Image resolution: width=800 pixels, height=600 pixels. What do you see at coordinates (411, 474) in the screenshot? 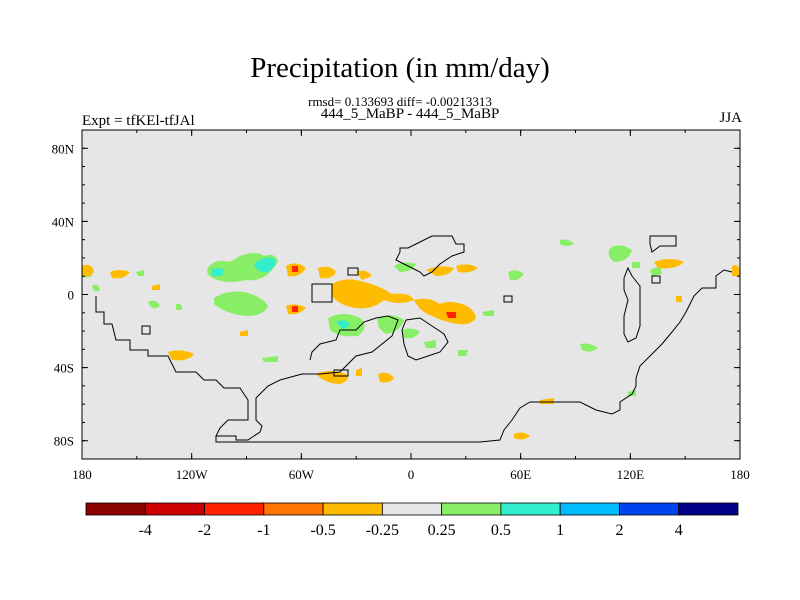
I see `lon-tick-label: 0` at bounding box center [411, 474].